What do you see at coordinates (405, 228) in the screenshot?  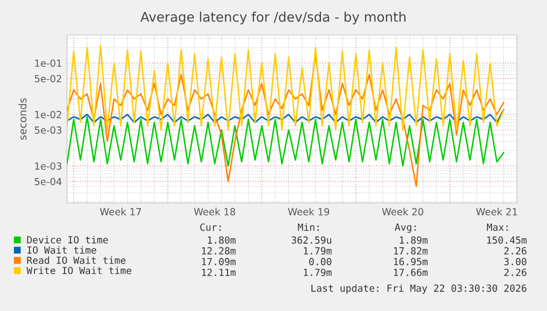 I see `text: Avg:` at bounding box center [405, 228].